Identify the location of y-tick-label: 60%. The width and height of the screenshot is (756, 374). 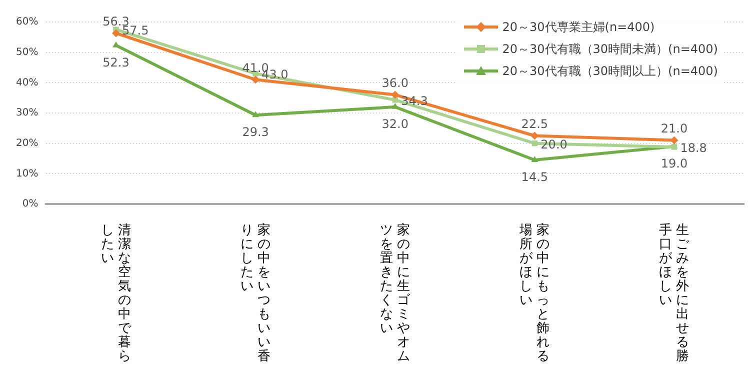
(27, 22).